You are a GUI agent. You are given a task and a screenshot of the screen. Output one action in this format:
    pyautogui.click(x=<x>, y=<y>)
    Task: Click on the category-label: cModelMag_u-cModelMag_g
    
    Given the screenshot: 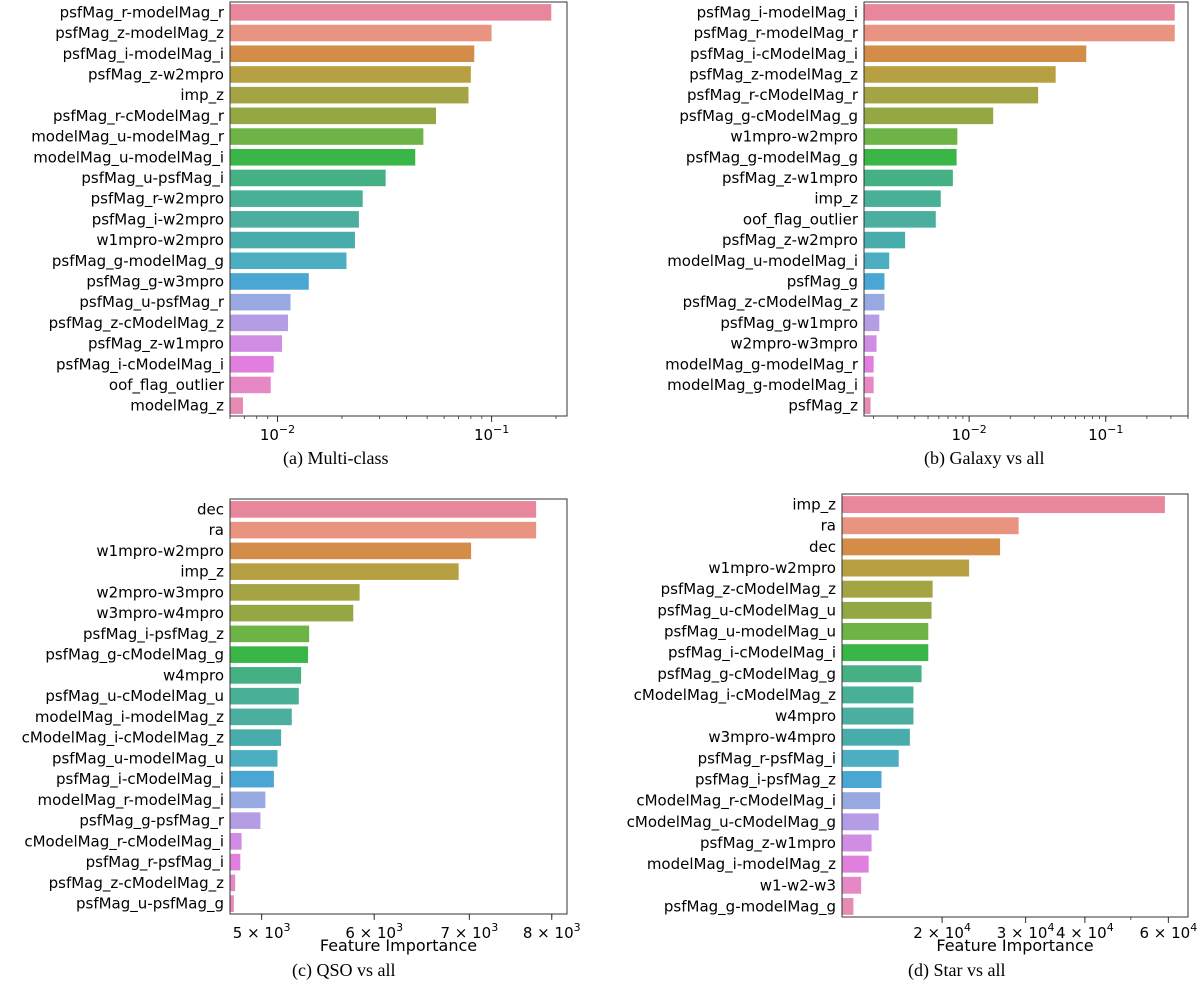 What is the action you would take?
    pyautogui.click(x=731, y=822)
    